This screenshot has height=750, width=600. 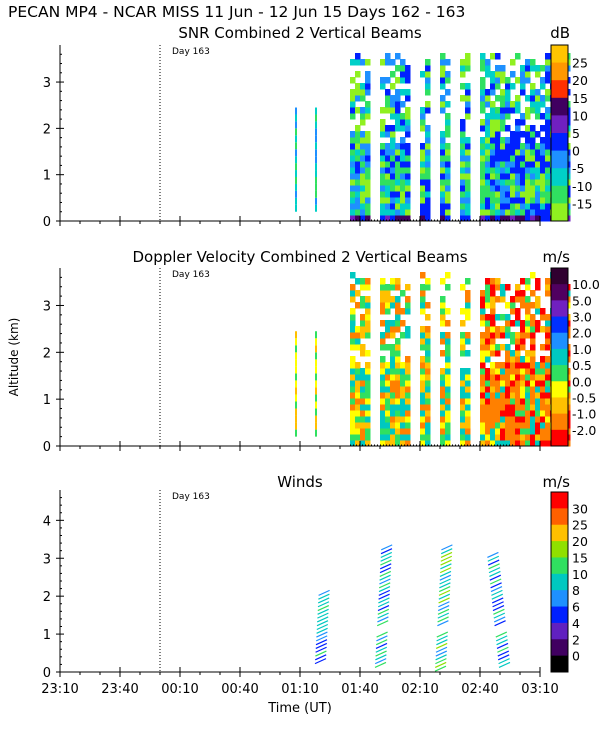 What do you see at coordinates (191, 497) in the screenshot?
I see `day-label: Day 163` at bounding box center [191, 497].